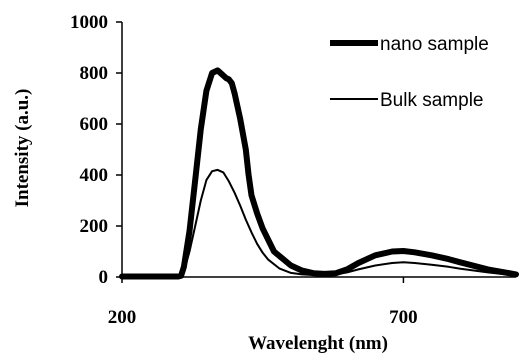 This screenshot has height=360, width=526. What do you see at coordinates (432, 100) in the screenshot?
I see `legend-label-bulk-sample: Bulk sample` at bounding box center [432, 100].